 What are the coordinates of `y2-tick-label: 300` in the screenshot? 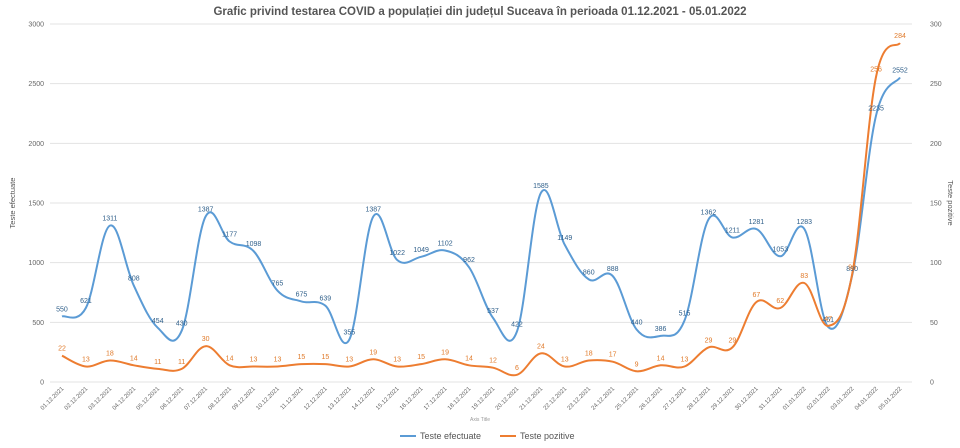 It's located at (936, 25).